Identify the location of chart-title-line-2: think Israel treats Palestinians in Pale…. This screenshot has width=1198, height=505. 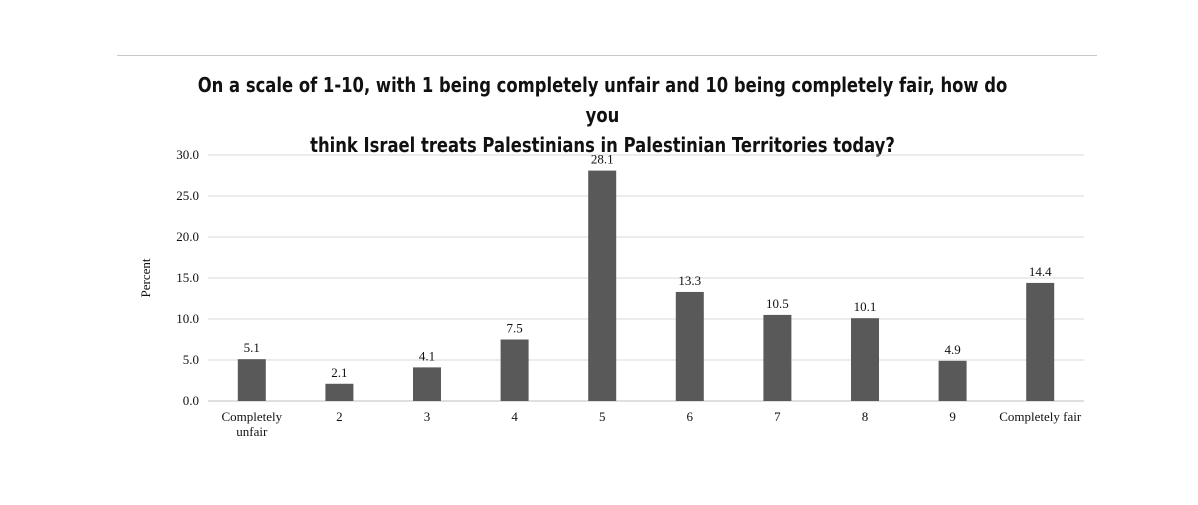
(602, 145).